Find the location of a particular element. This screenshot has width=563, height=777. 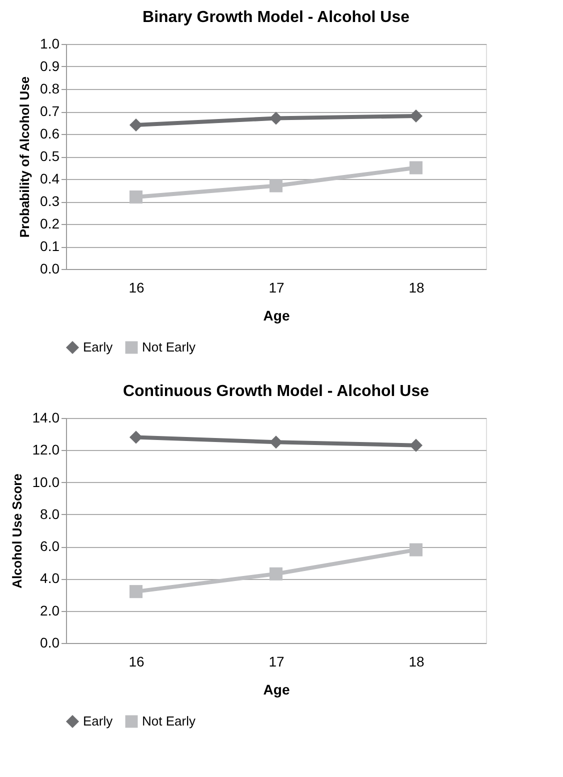

y-tick-label: 0.2 is located at coordinates (50, 224).